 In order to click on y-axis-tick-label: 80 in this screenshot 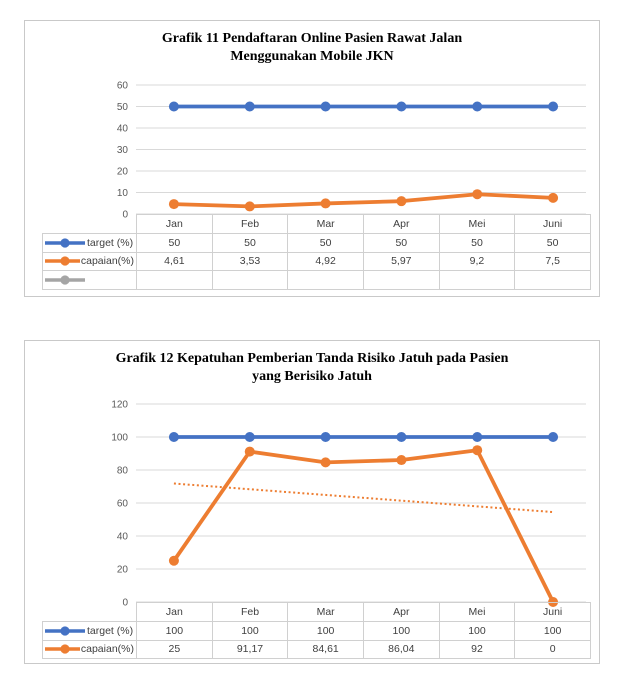, I will do `click(123, 471)`.